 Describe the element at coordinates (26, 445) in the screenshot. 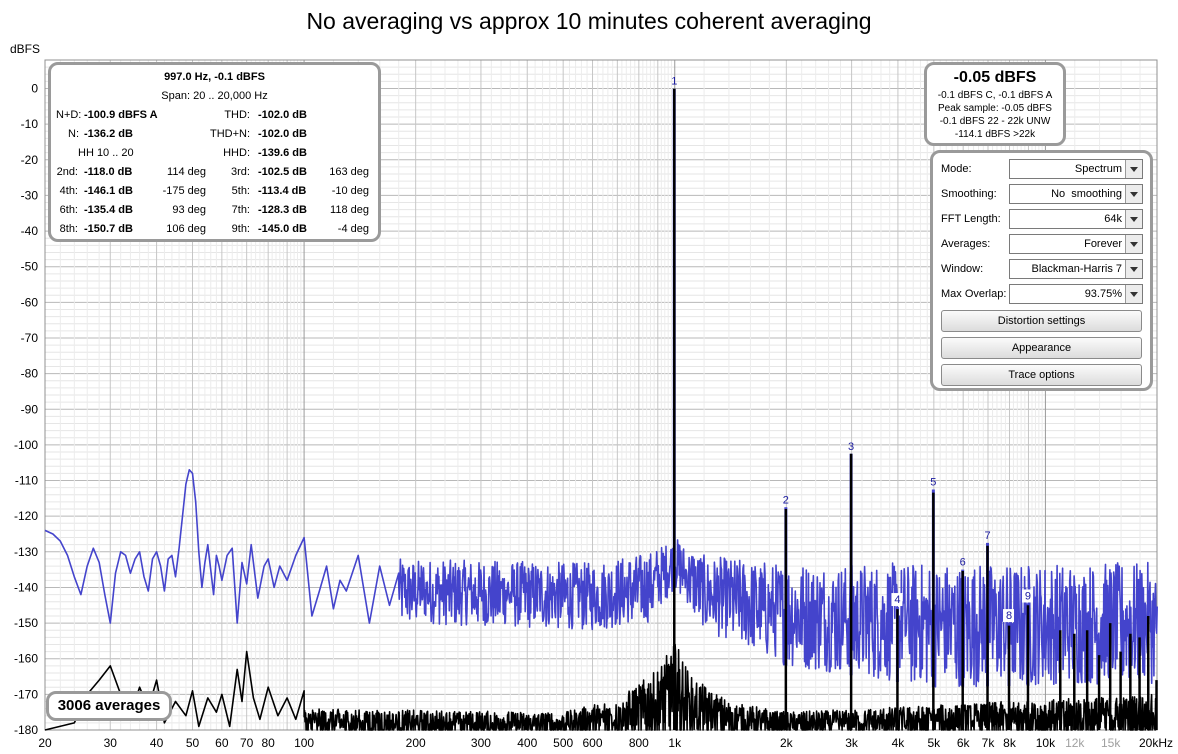

I see `y-tick-label: -100` at that location.